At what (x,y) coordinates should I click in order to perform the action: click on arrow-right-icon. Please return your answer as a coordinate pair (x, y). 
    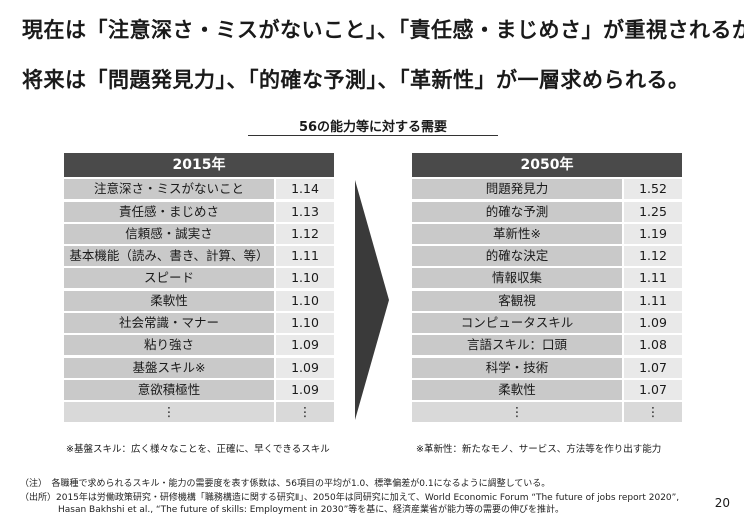
    Looking at the image, I should click on (372, 300).